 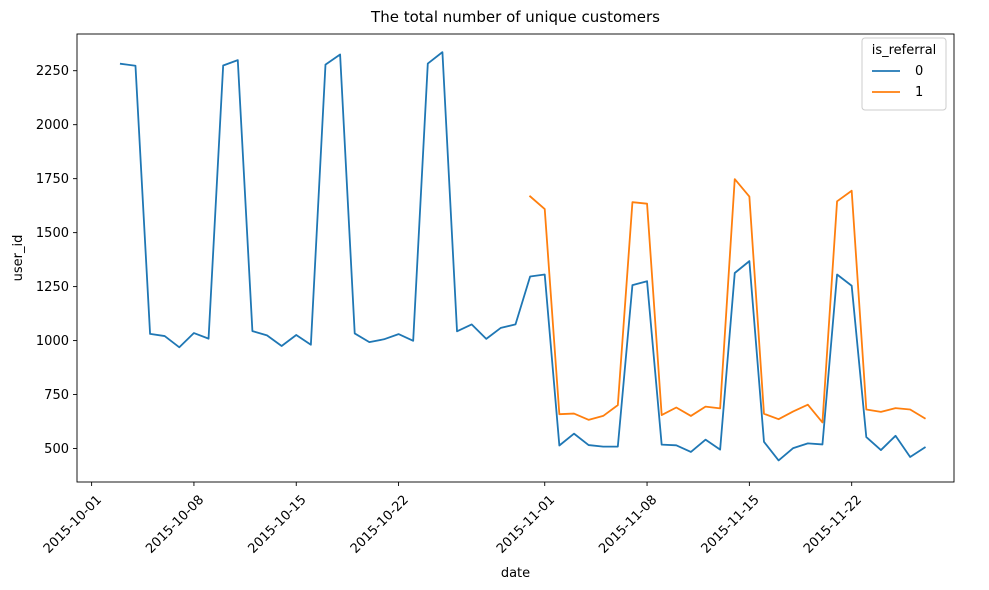 What do you see at coordinates (731, 525) in the screenshot?
I see `x-tick-label-6: 2015-11-15` at bounding box center [731, 525].